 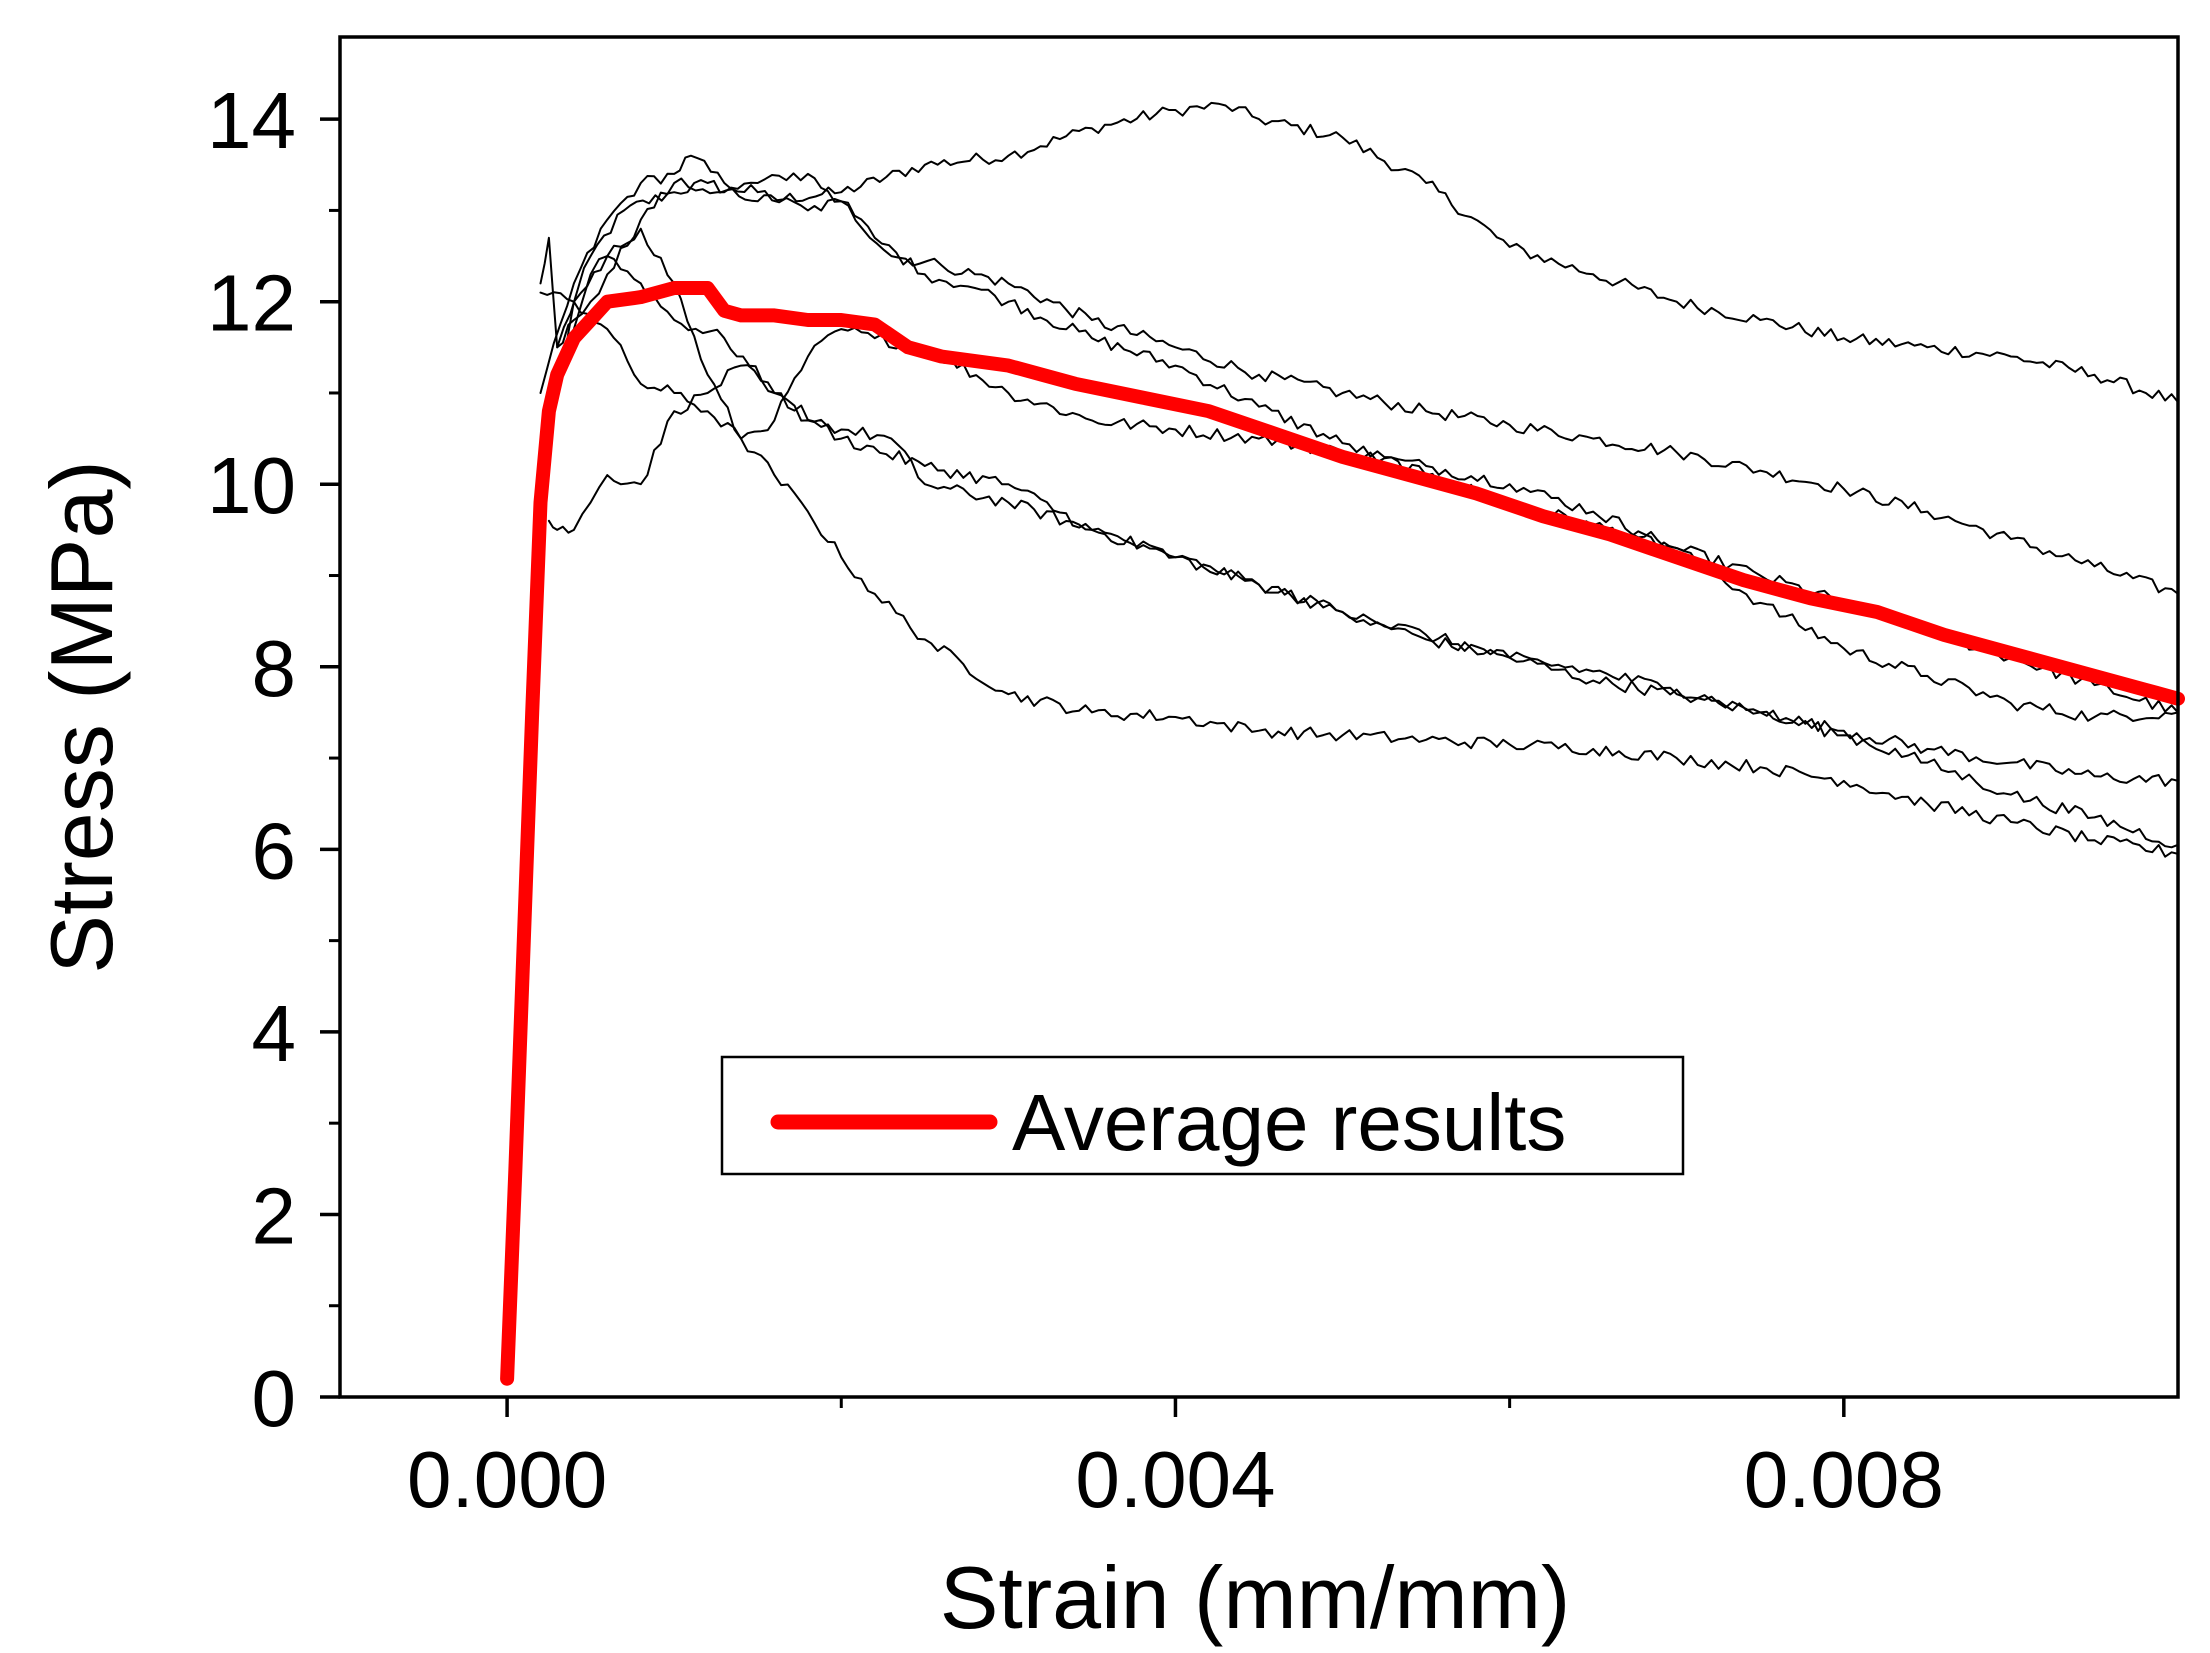 I want to click on x-tick-label: 0.008, so click(x=1844, y=1479).